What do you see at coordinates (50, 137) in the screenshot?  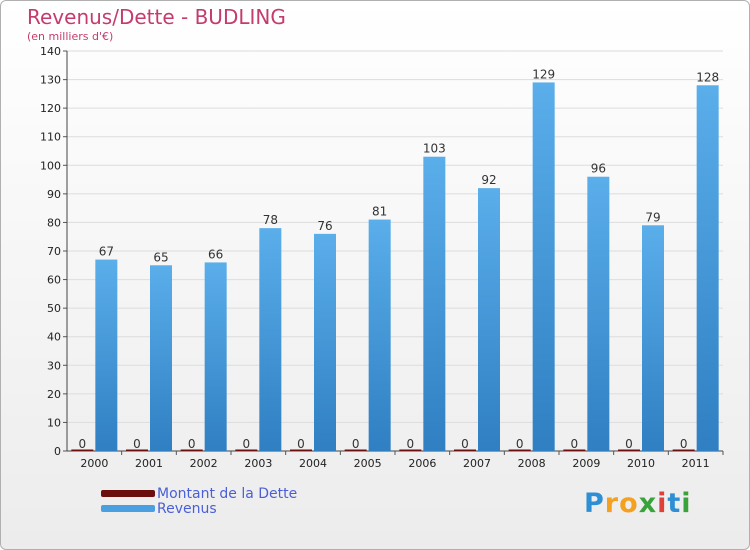 I see `y-tick-label: 110` at bounding box center [50, 137].